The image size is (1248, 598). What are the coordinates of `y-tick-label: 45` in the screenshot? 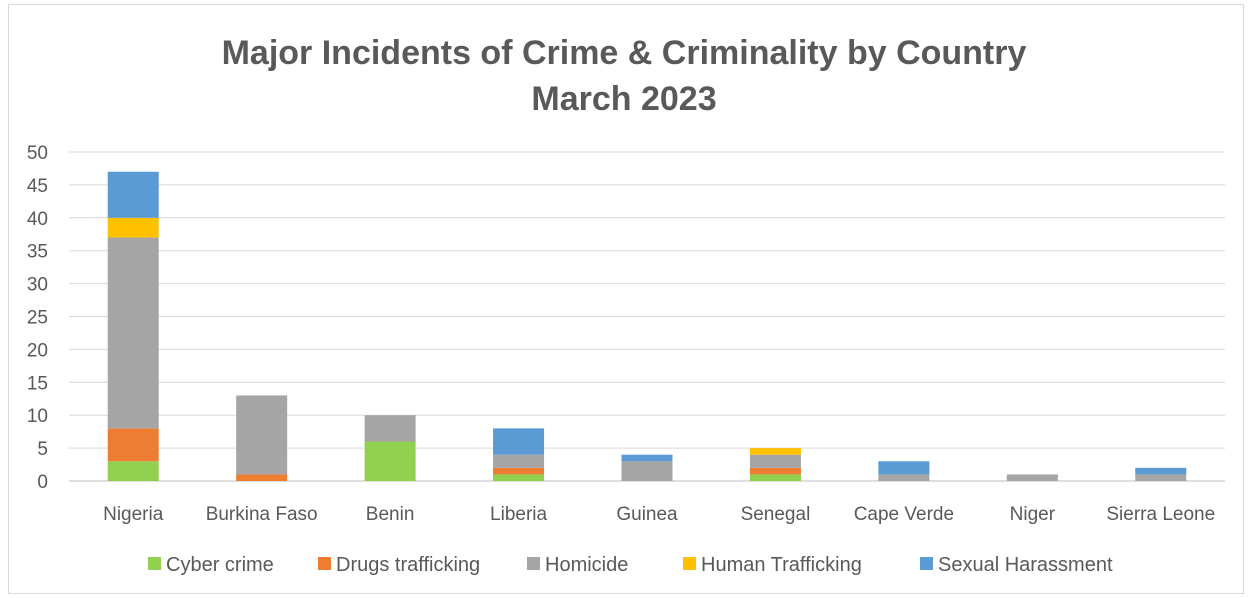 It's located at (37, 186).